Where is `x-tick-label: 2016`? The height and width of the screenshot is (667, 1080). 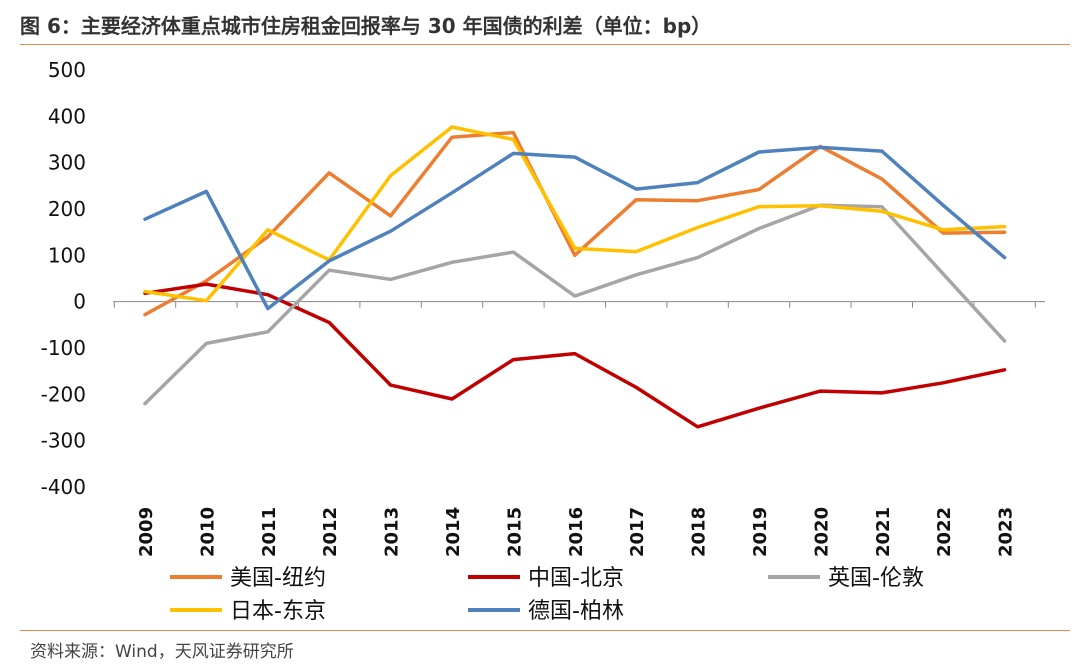 x-tick-label: 2016 is located at coordinates (576, 532).